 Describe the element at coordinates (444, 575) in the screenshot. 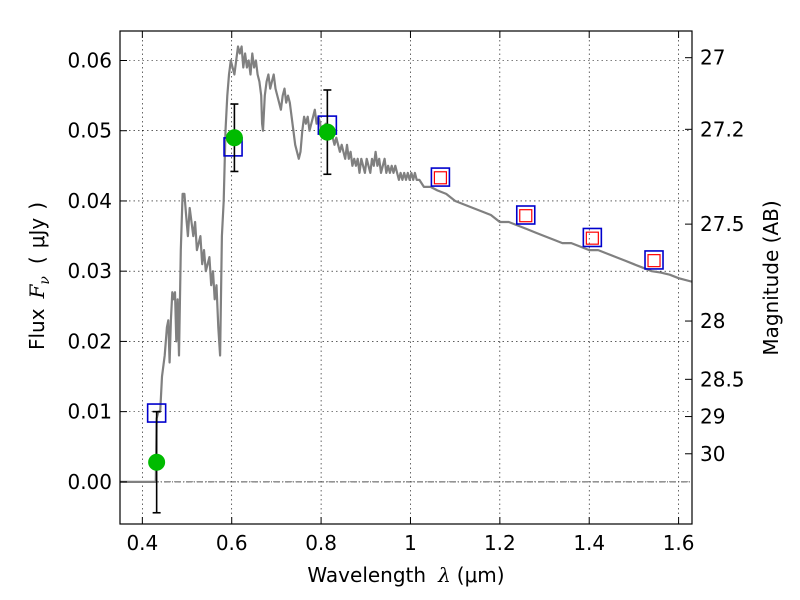

I see `x-axis-label-symbol: λ` at that location.